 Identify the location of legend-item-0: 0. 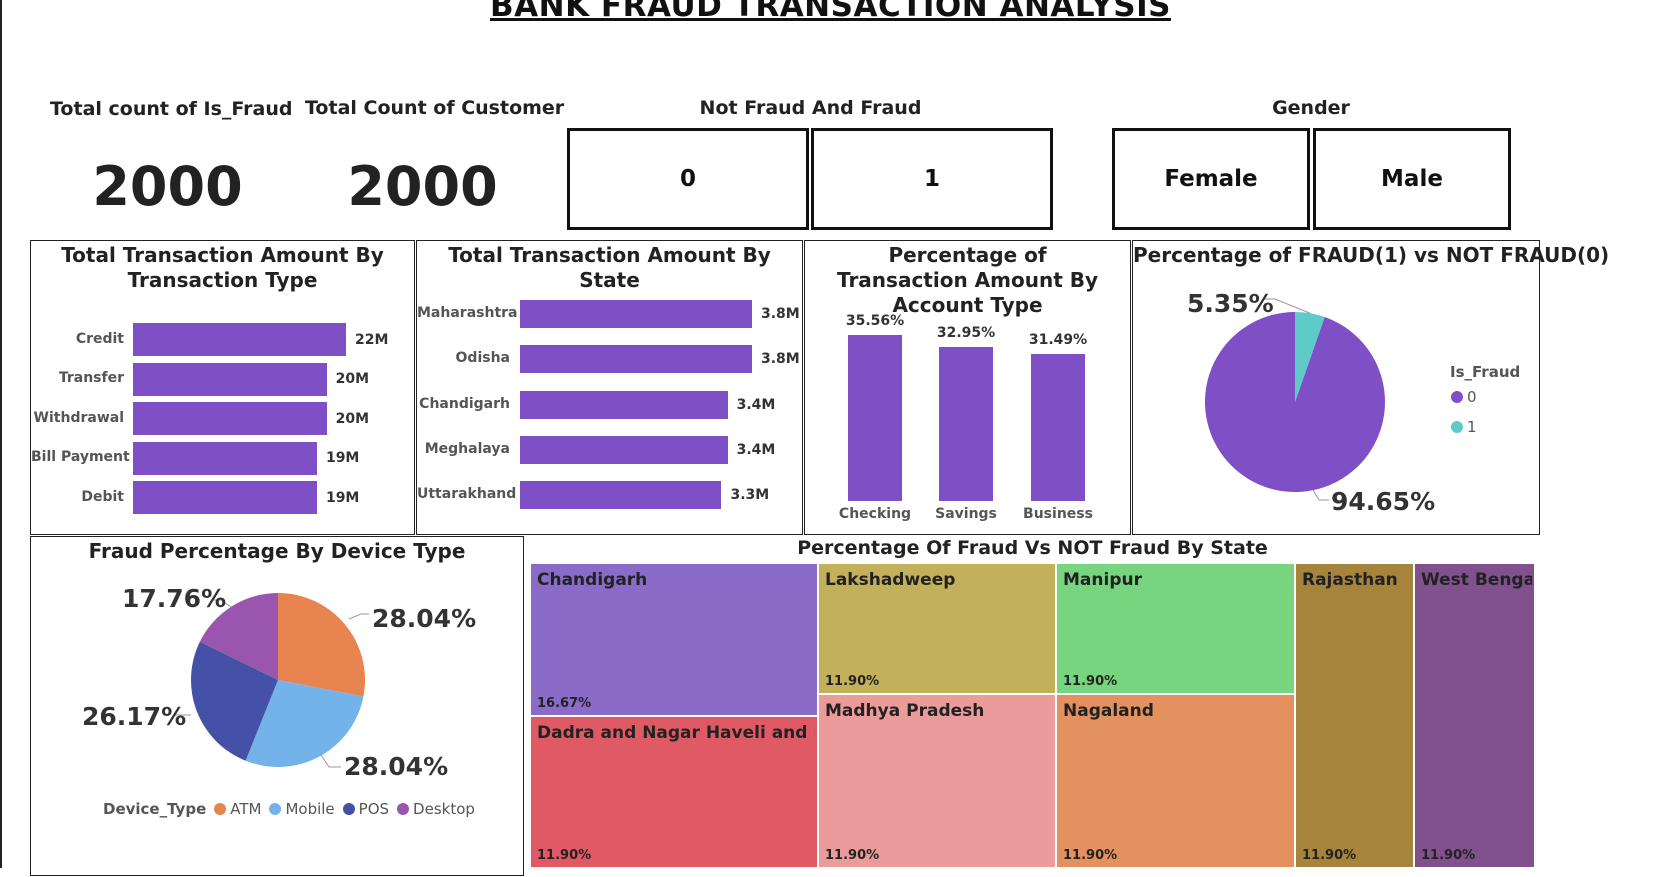
(1464, 397).